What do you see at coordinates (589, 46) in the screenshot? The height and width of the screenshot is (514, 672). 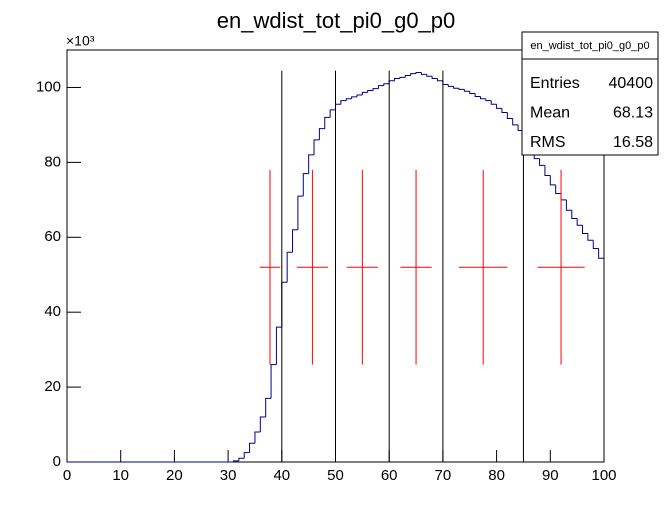 I see `stats-title: en_wdist_tot_pi0_g0_p0` at bounding box center [589, 46].